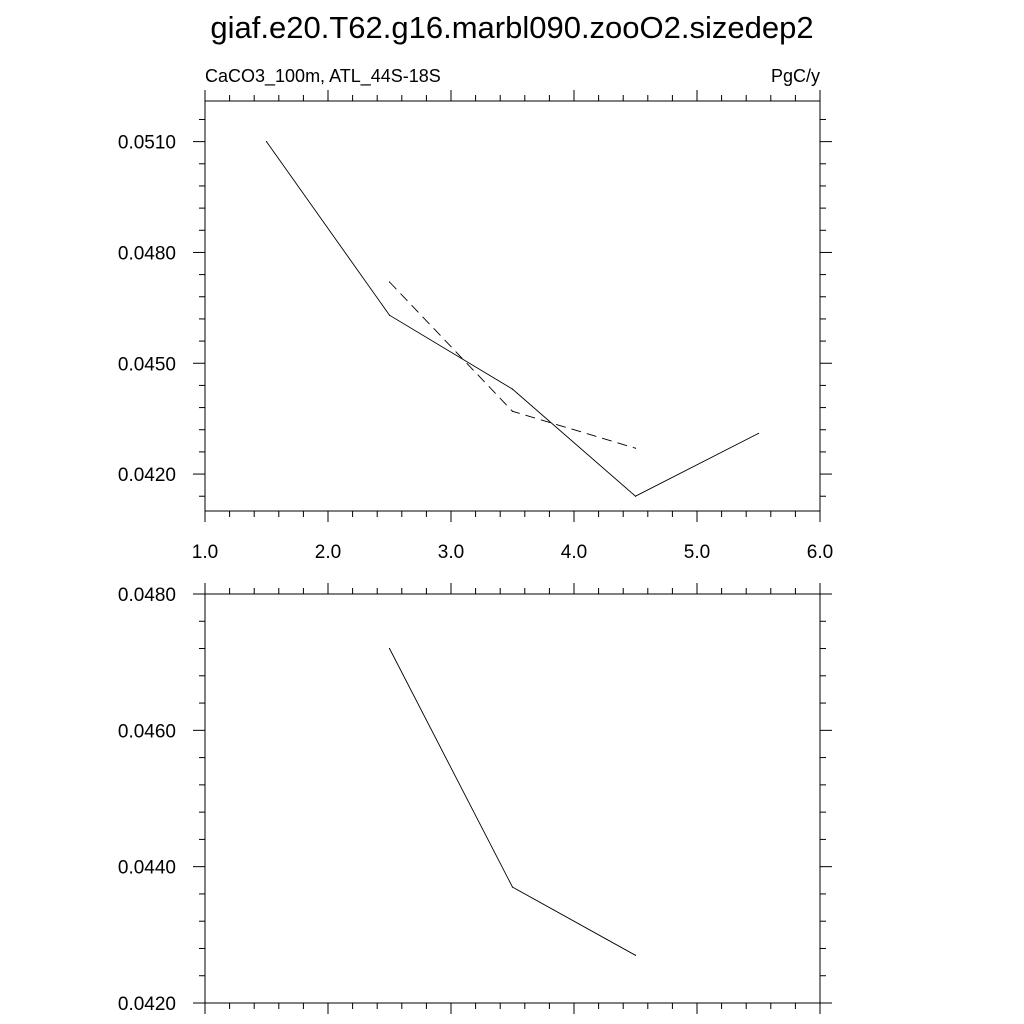 The image size is (1024, 1024). What do you see at coordinates (512, 365) in the screenshot?
I see `series-line-dashed` at bounding box center [512, 365].